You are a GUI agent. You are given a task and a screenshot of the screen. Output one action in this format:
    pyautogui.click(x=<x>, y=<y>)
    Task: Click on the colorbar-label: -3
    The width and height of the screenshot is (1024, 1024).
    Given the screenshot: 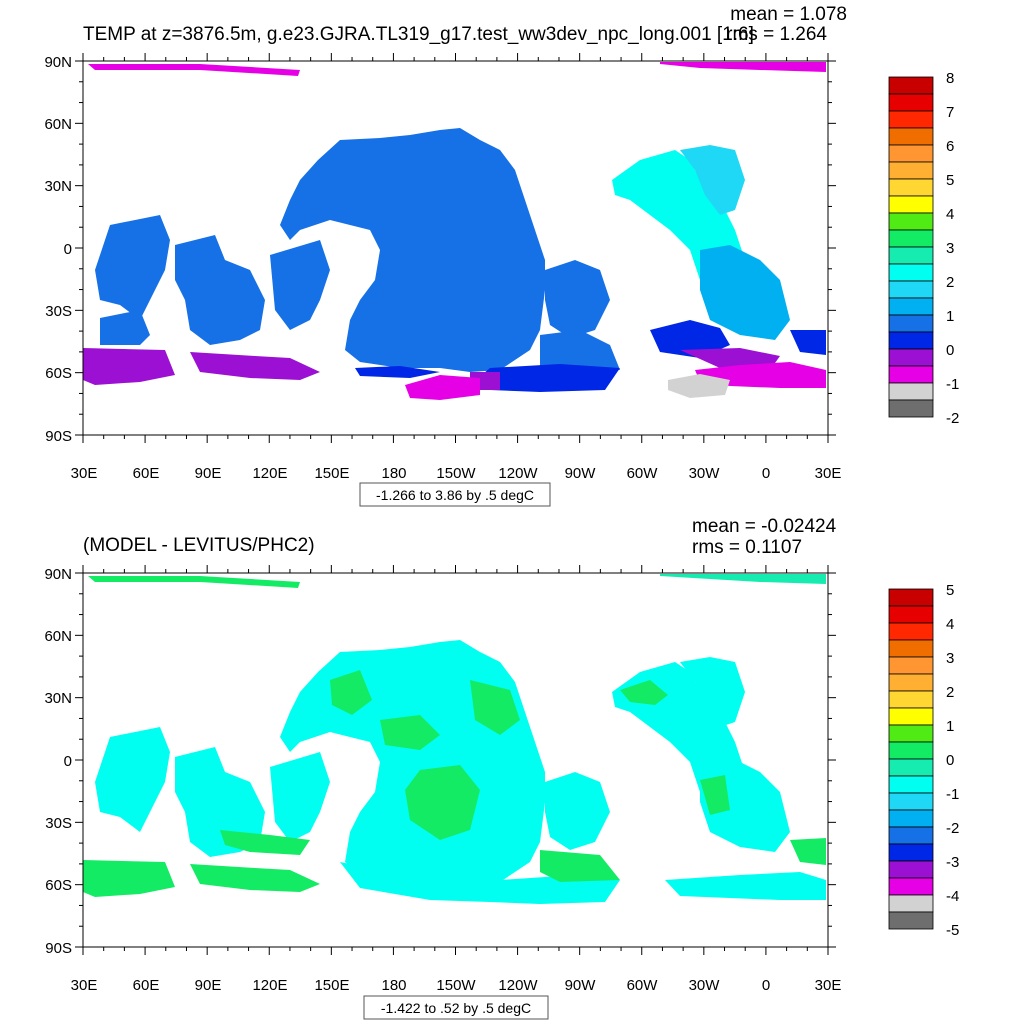 What is the action you would take?
    pyautogui.click(x=952, y=862)
    